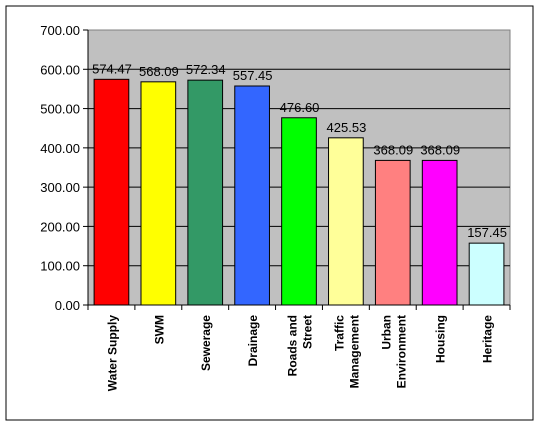  Describe the element at coordinates (347, 127) in the screenshot. I see `data-label: 425.53` at that location.